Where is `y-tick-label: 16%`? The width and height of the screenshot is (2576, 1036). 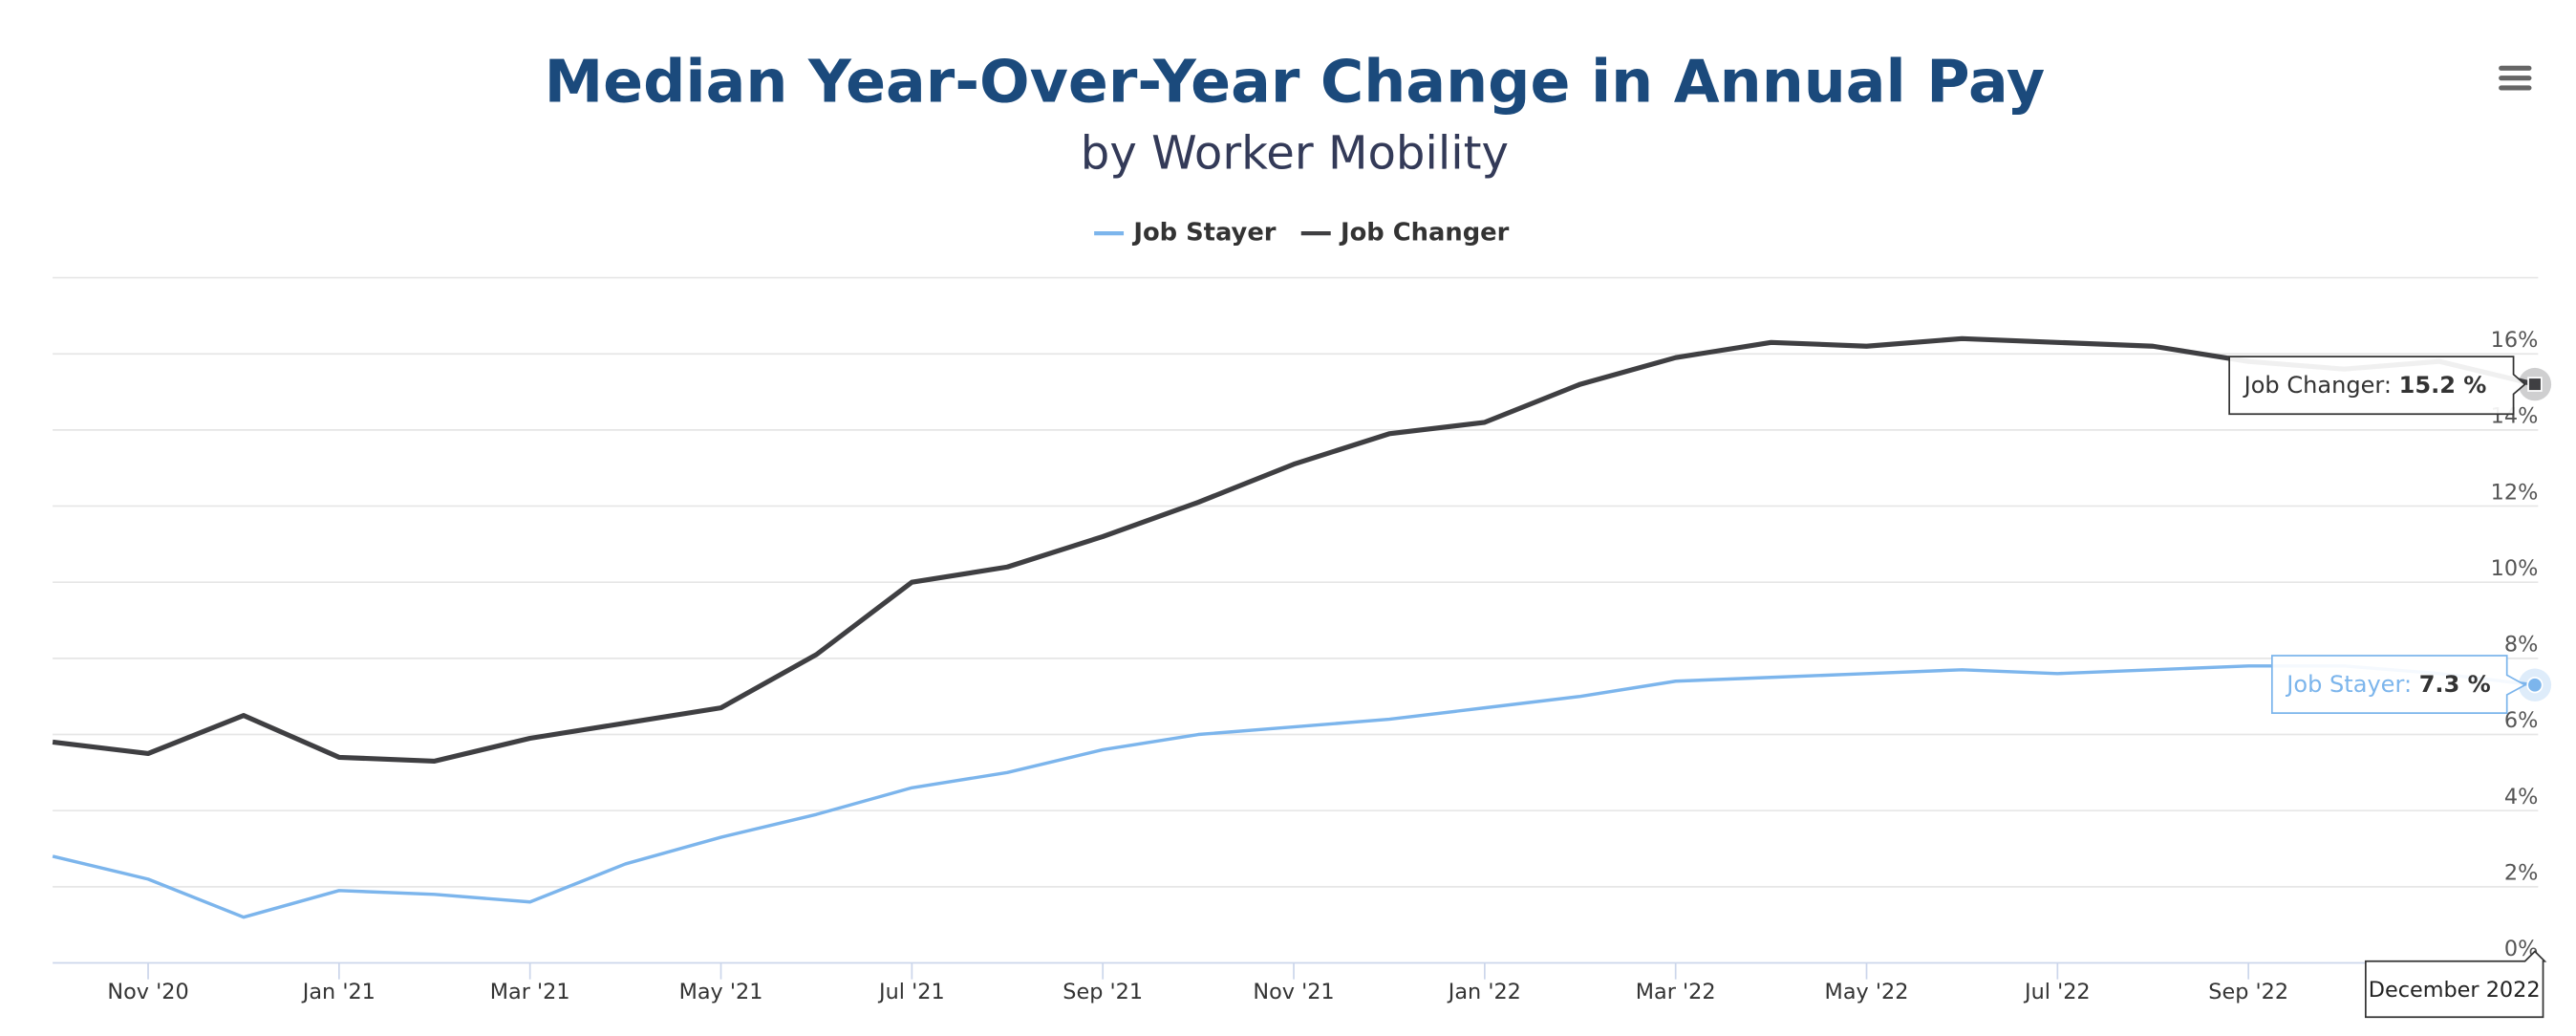 y-tick-label: 16% is located at coordinates (2515, 340).